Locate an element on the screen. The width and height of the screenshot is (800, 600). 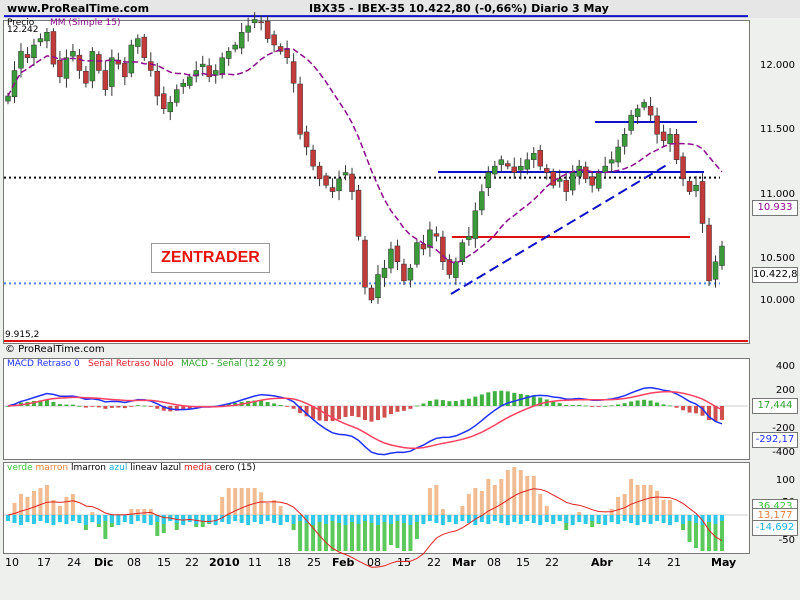
site-name: www.ProRealTime.com is located at coordinates (78, 8).